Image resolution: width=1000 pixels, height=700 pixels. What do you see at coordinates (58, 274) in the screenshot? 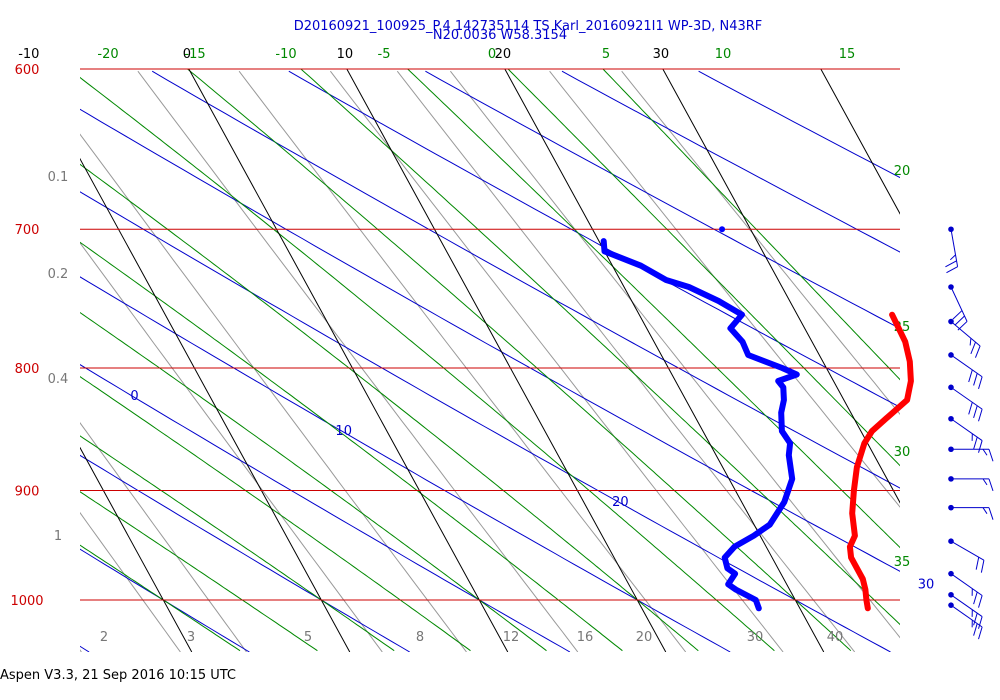
I see `mixing-ratio-label: 0.2` at bounding box center [58, 274].